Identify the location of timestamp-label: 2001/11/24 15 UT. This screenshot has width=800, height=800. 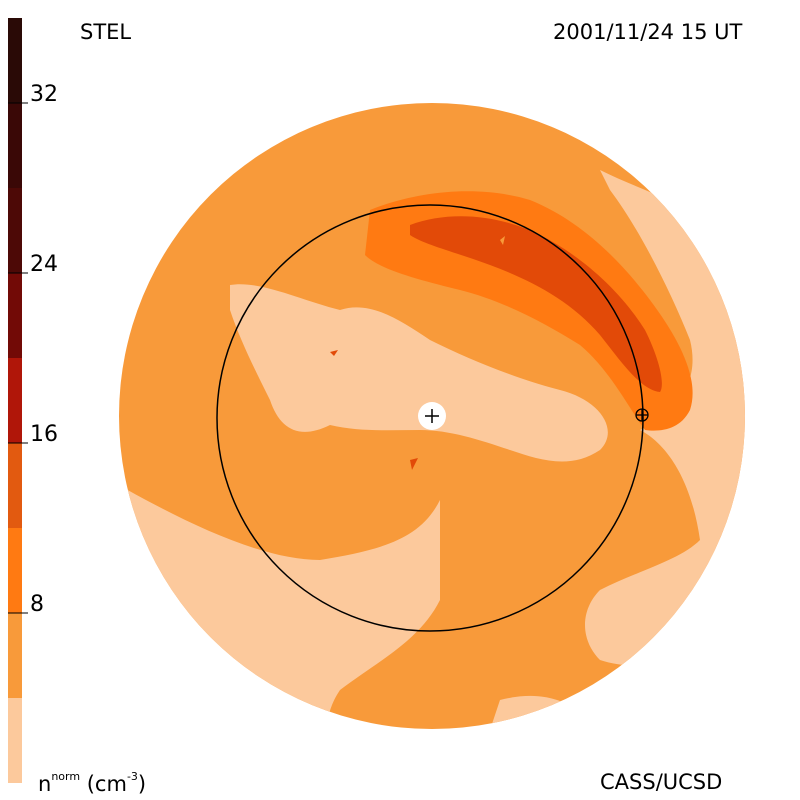
(648, 32).